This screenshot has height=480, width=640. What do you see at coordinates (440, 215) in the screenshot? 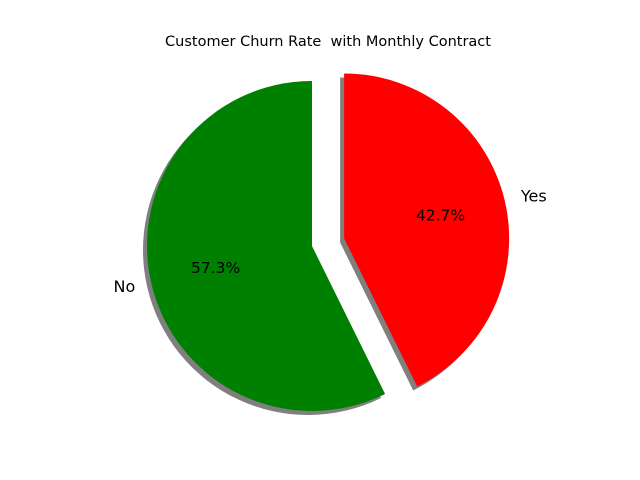
I see `percent-label-yes: 42.7%` at bounding box center [440, 215].